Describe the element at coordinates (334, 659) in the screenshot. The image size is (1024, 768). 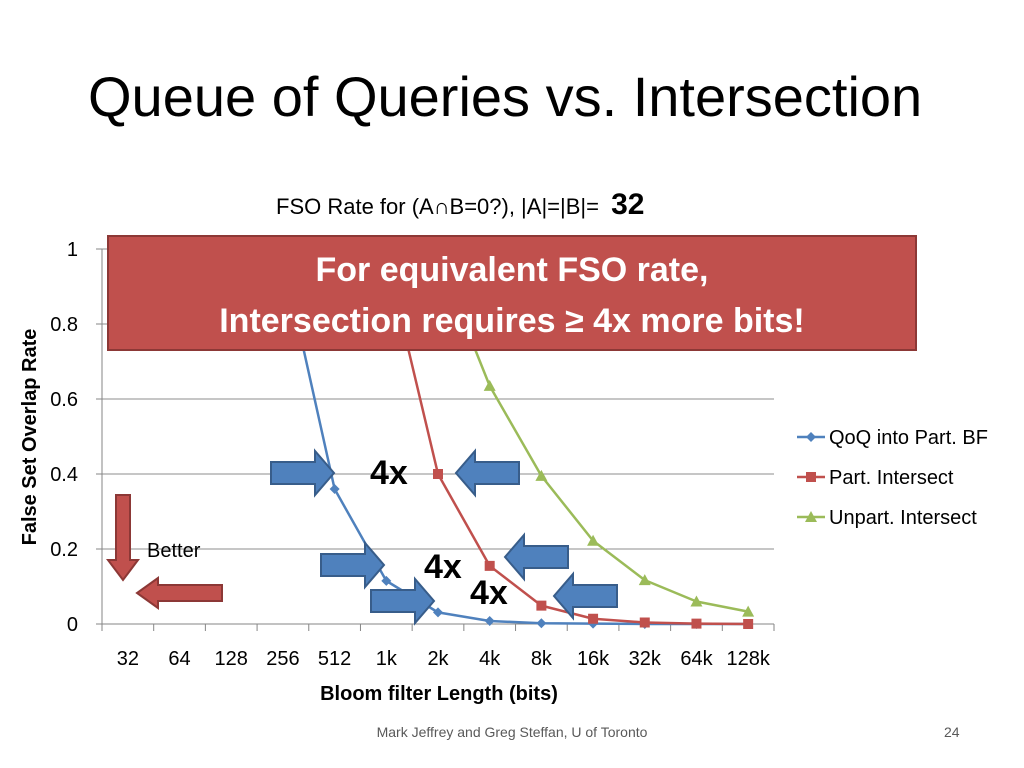
I see `x-tick-label: 512` at that location.